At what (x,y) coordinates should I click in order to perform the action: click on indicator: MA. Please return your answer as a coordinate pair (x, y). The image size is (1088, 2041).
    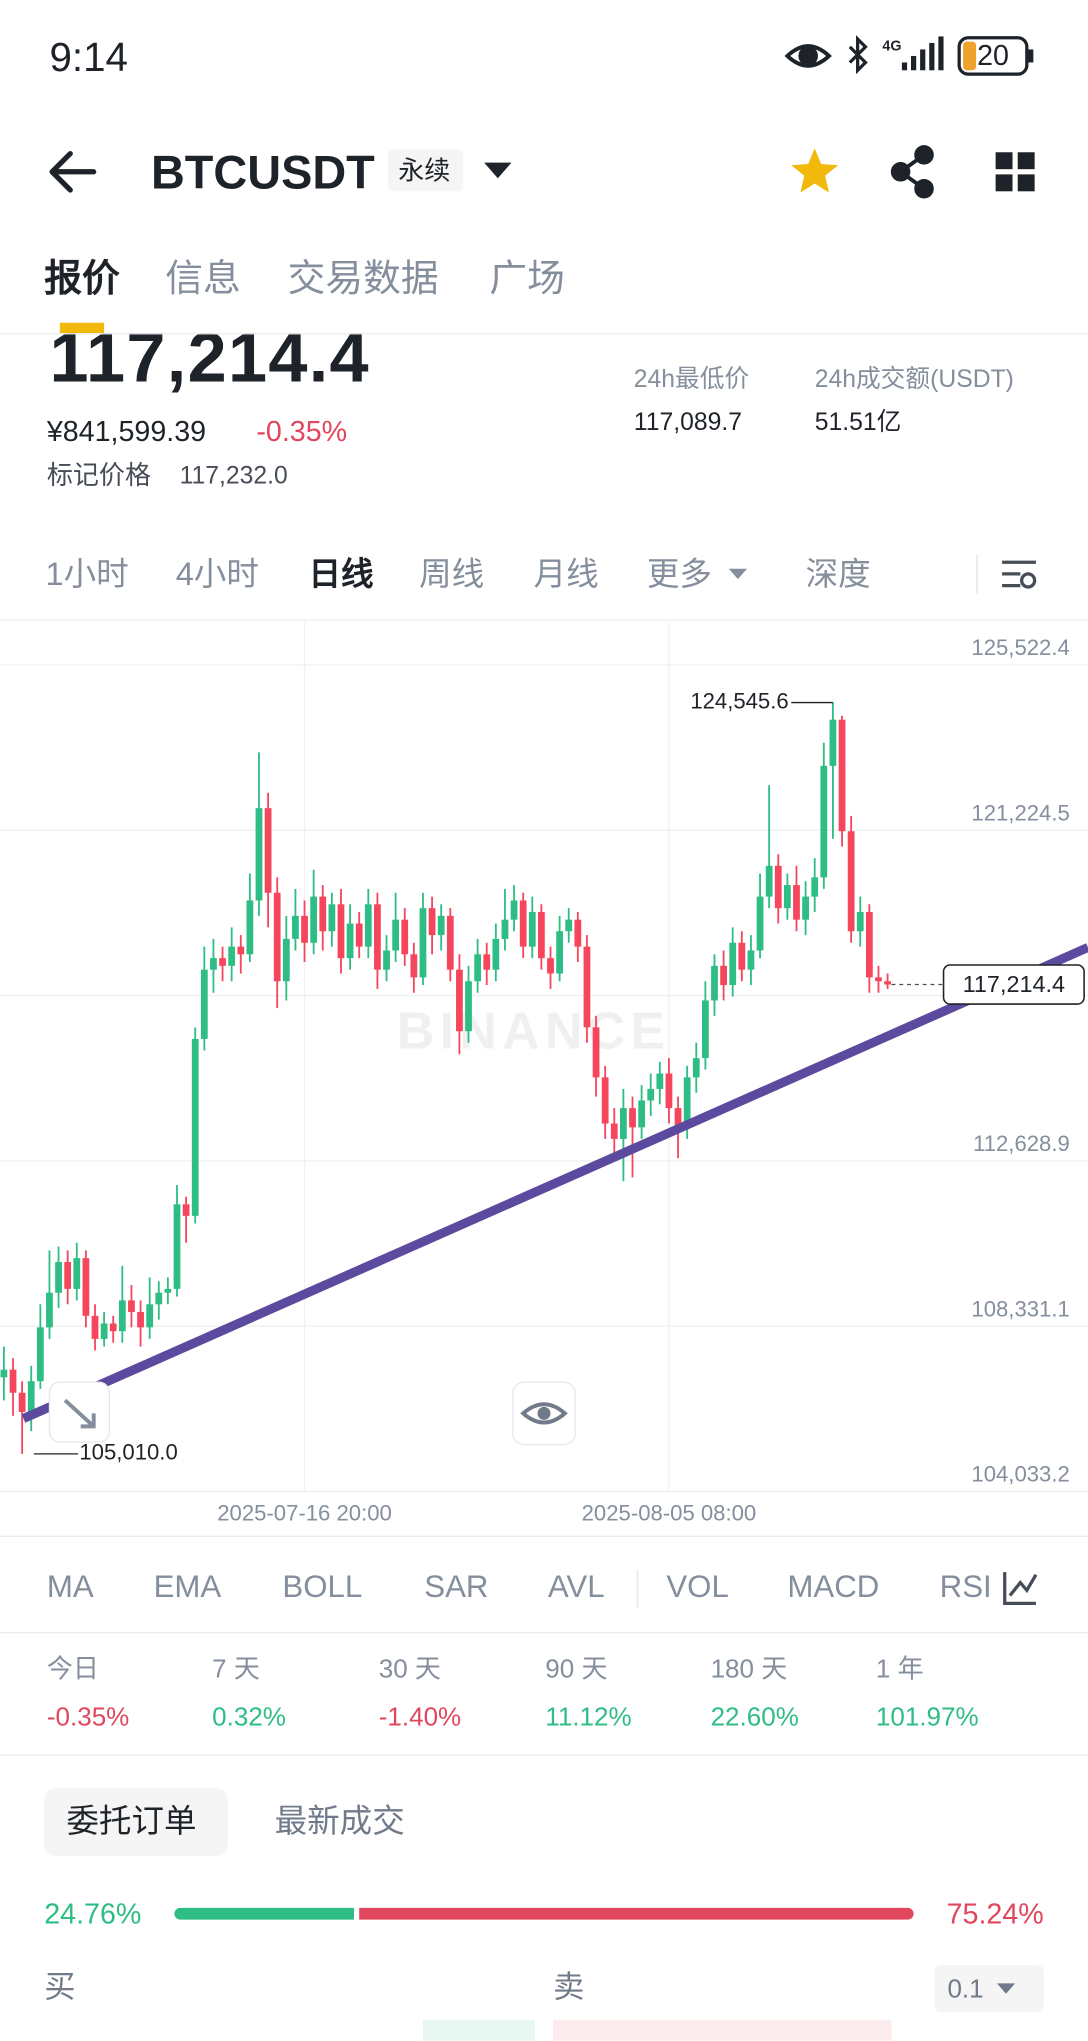
    Looking at the image, I should click on (70, 1587).